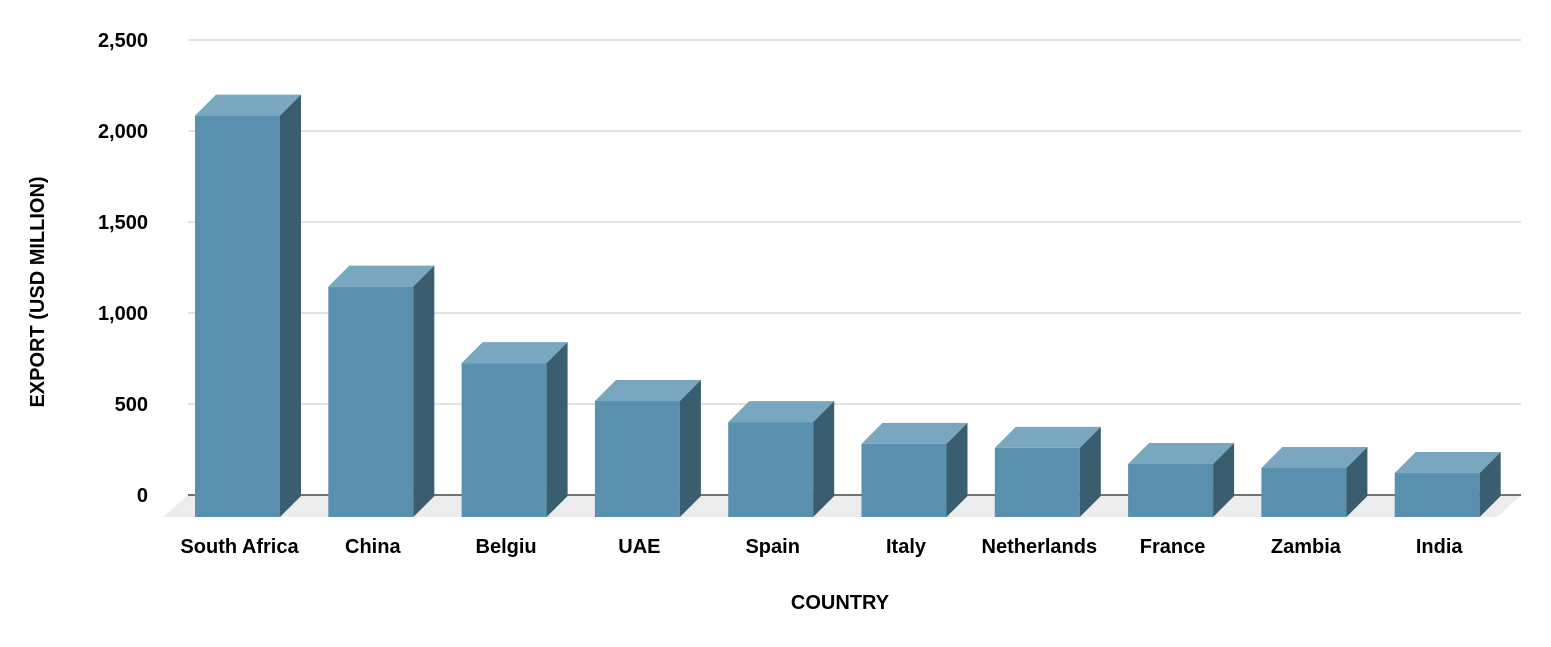 The width and height of the screenshot is (1551, 647). I want to click on x-tick-label: Zambia, so click(1306, 547).